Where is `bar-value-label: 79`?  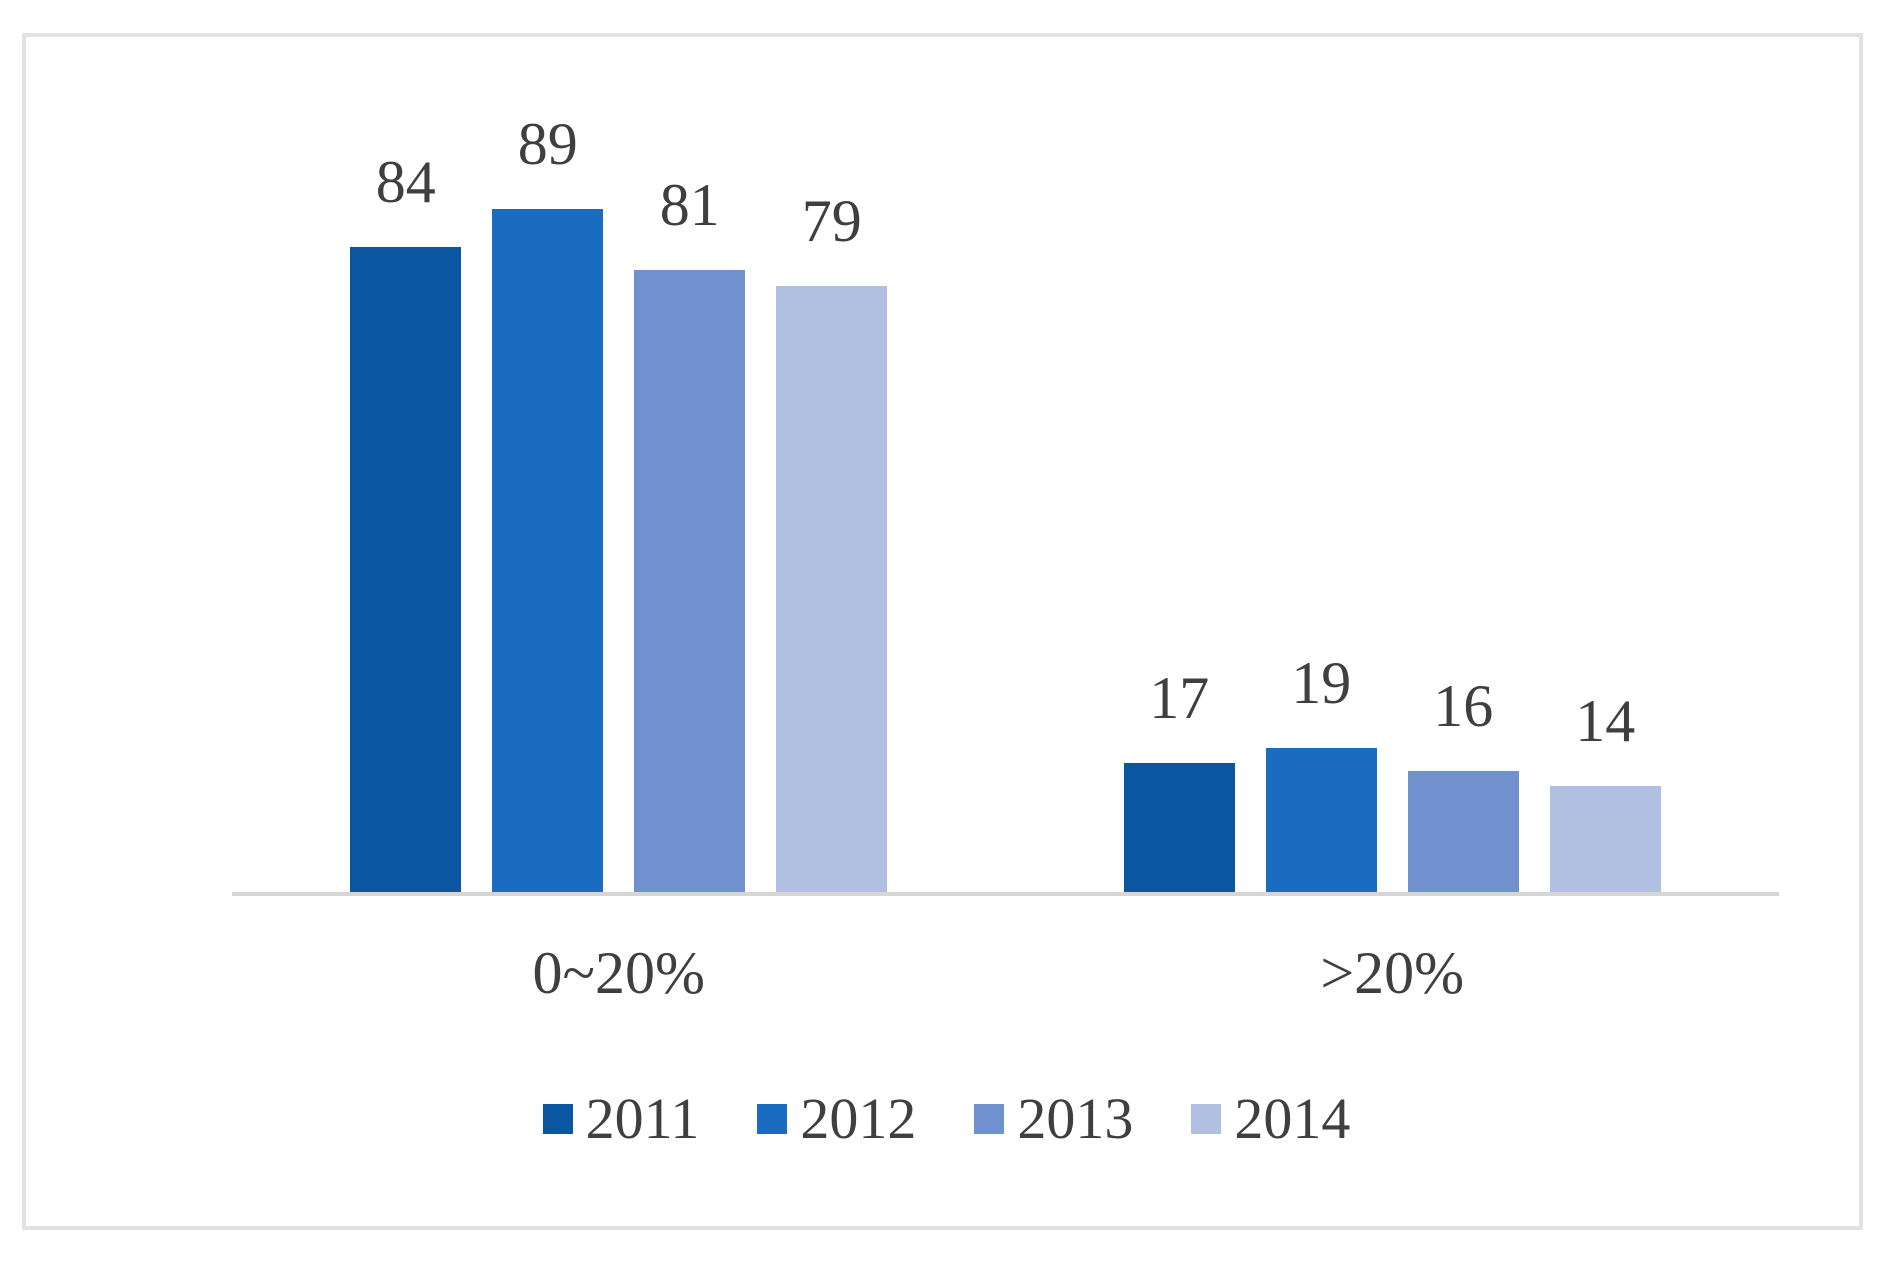 bar-value-label: 79 is located at coordinates (831, 220).